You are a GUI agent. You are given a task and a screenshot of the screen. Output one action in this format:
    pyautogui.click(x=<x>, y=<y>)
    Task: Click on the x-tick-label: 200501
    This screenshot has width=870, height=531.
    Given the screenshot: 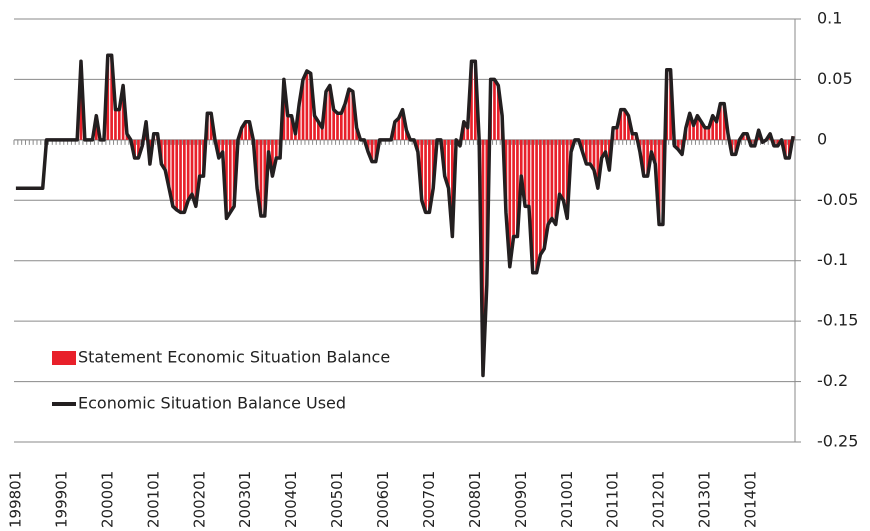 What is the action you would take?
    pyautogui.click(x=337, y=499)
    